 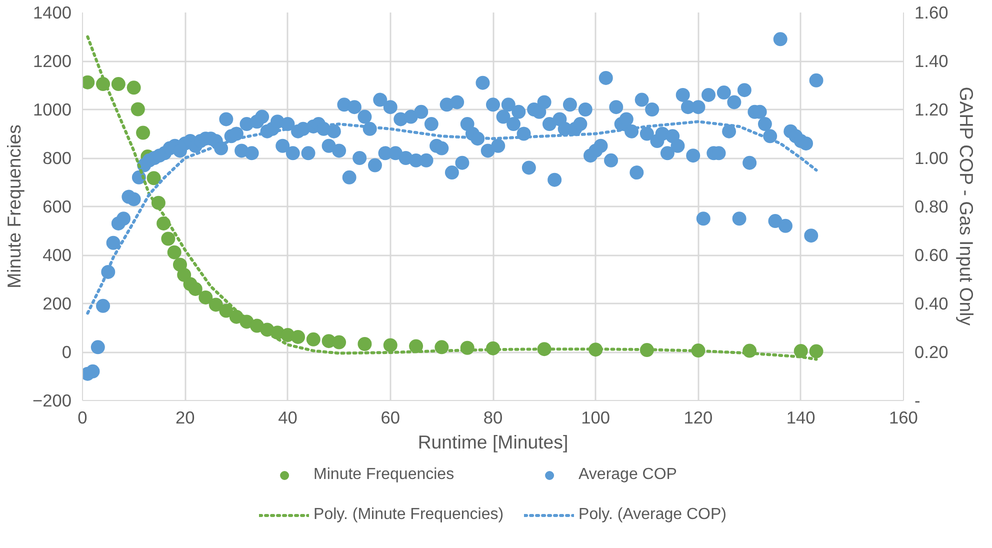 What do you see at coordinates (698, 418) in the screenshot?
I see `x-tick-label: 120` at bounding box center [698, 418].